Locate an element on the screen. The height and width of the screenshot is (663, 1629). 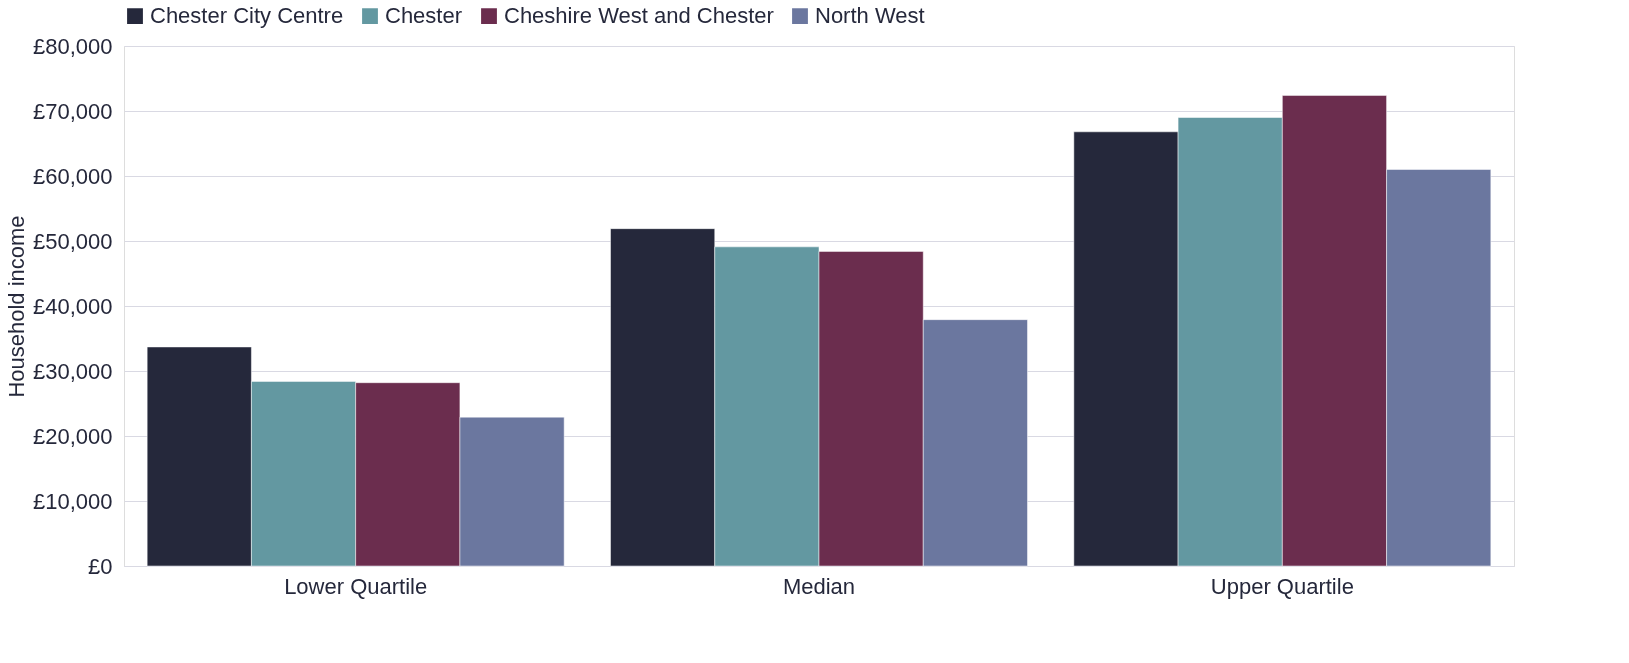
y-tick-label: £20,000 is located at coordinates (72, 436).